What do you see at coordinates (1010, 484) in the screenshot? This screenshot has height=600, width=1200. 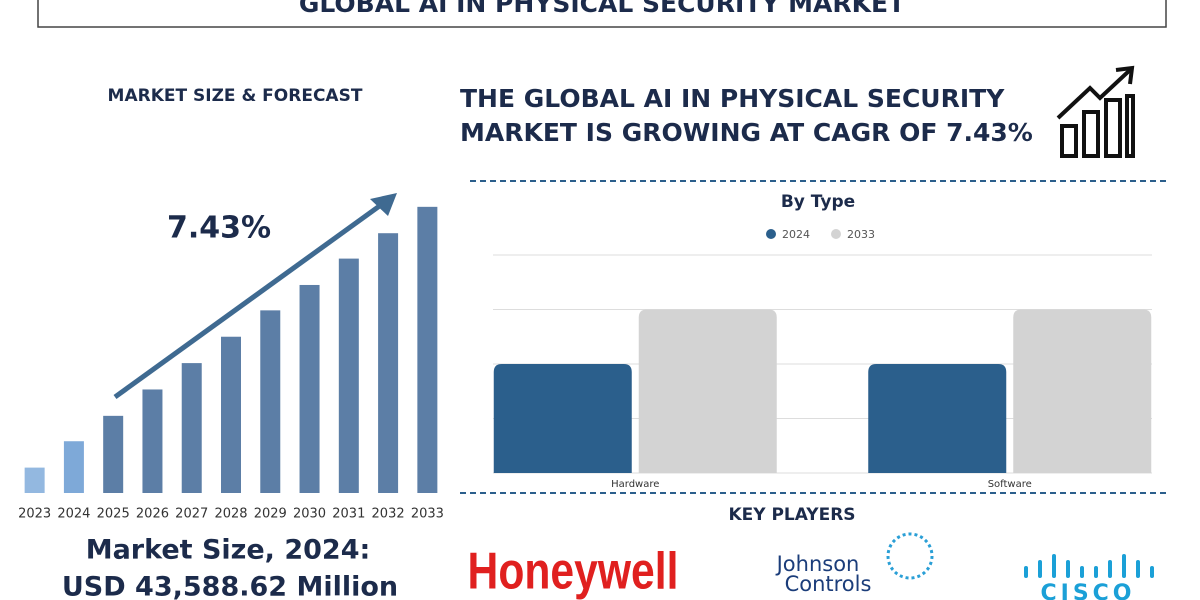 I see `x-tick-label: Software` at bounding box center [1010, 484].